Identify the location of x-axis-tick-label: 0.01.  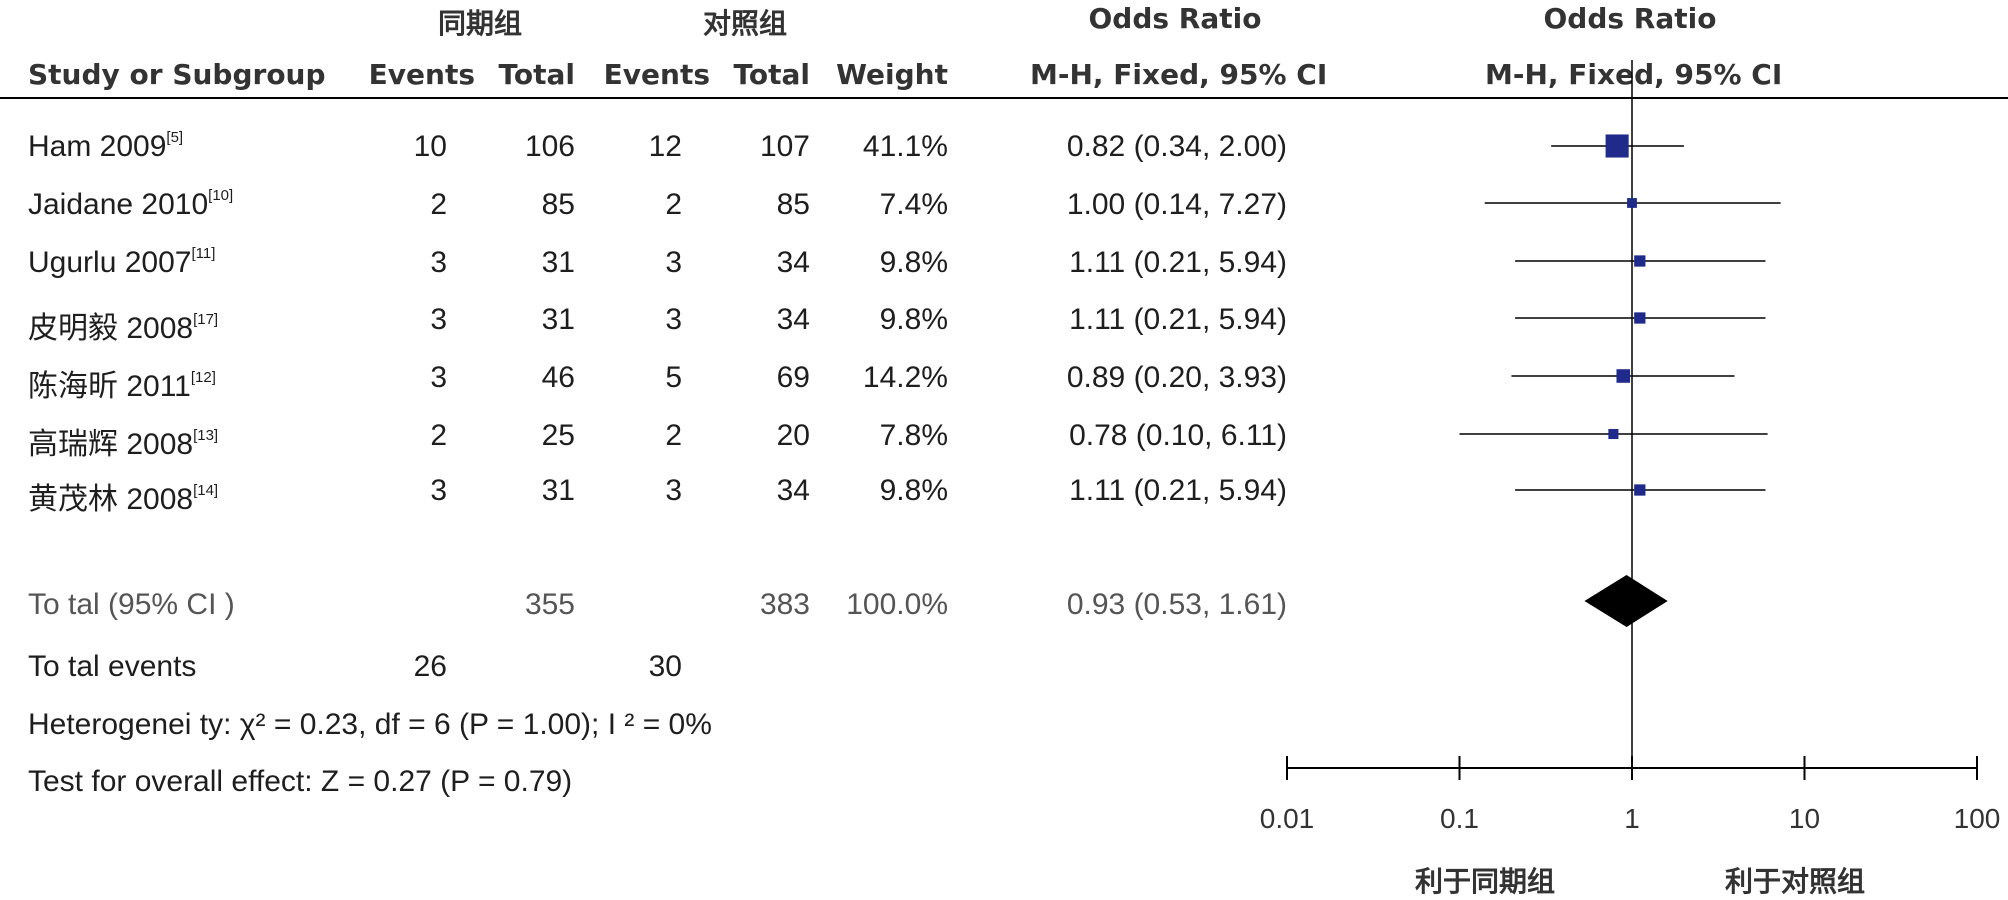
(1287, 818).